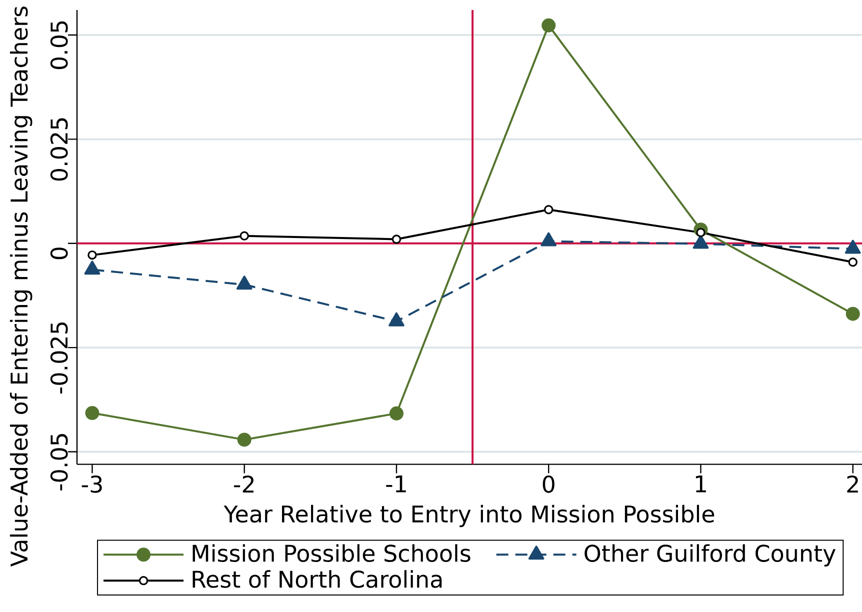  What do you see at coordinates (244, 484) in the screenshot?
I see `x-tick-label: -2` at bounding box center [244, 484].